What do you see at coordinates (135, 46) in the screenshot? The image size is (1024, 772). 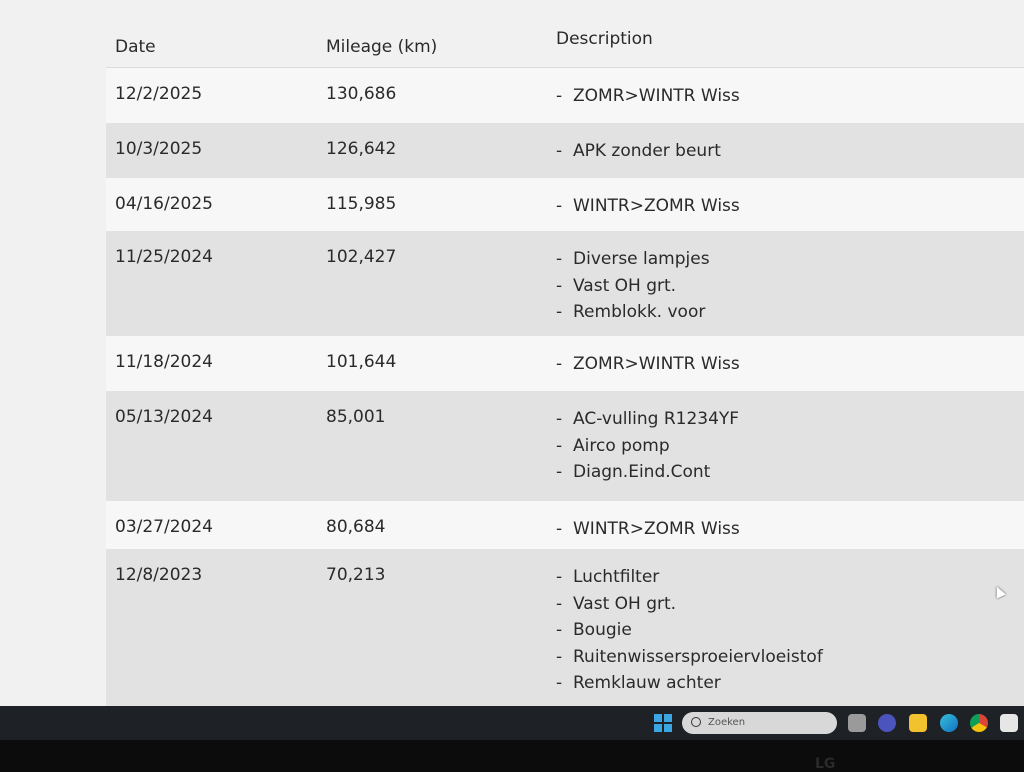 I see `header-date: Date` at bounding box center [135, 46].